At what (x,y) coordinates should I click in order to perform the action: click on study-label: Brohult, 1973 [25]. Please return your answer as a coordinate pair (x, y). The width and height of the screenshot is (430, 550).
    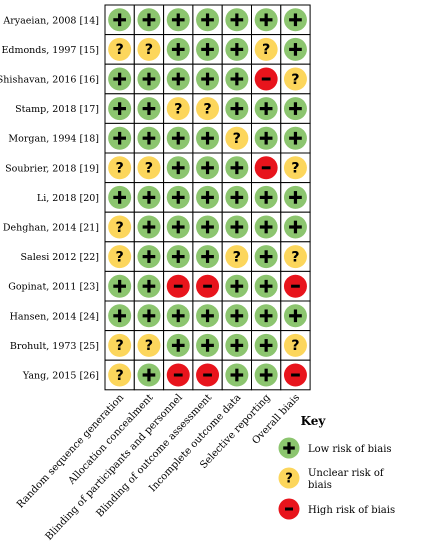
    Looking at the image, I should click on (54, 346).